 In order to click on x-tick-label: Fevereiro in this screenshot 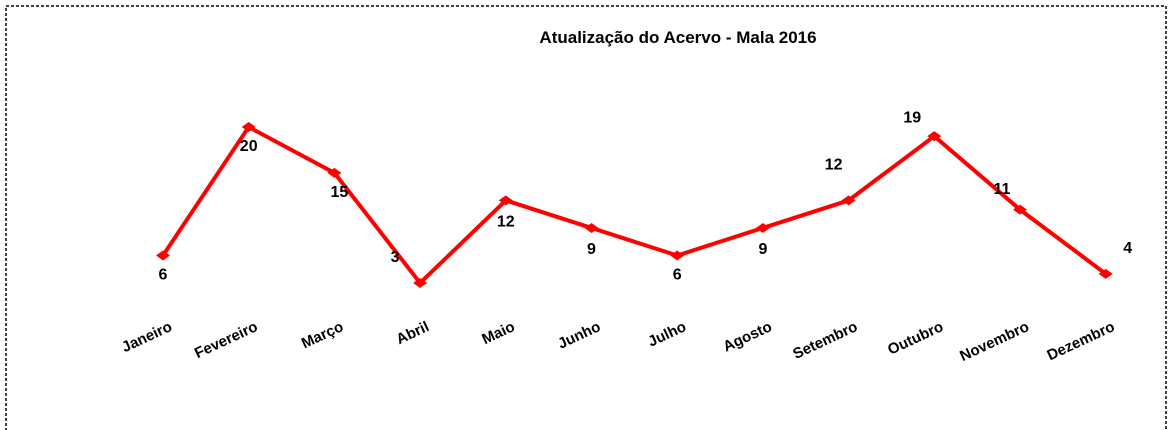, I will do `click(226, 340)`.